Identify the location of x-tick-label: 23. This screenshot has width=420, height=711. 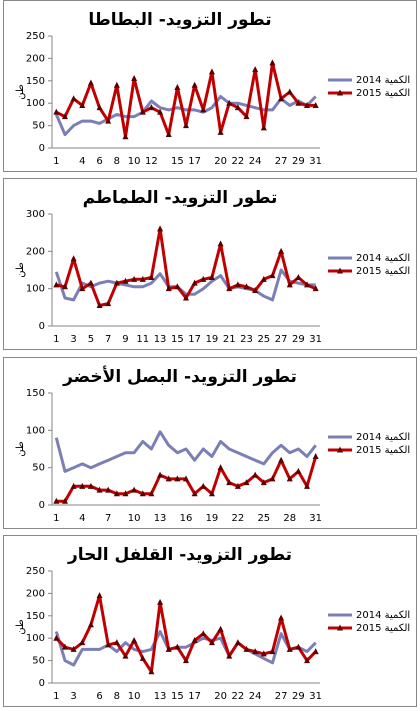
(246, 339).